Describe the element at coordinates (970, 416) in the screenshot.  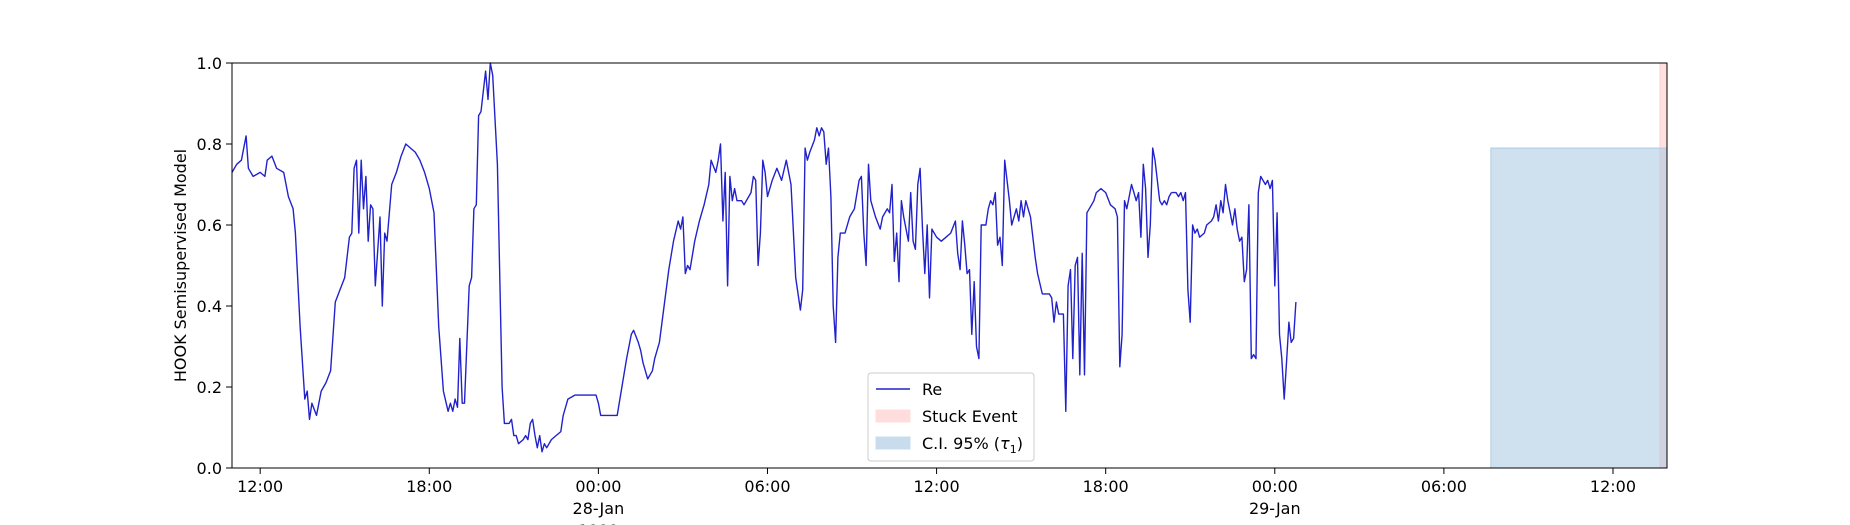
I see `legend-entry-2-label: Stuck Event` at that location.